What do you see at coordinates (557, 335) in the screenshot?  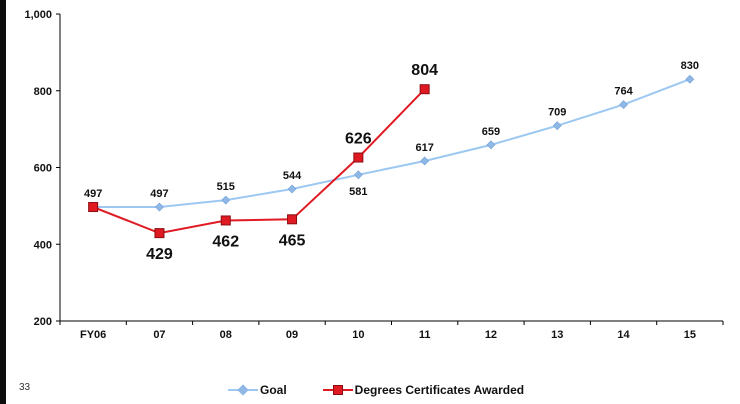 I see `x-tick-label: 13` at bounding box center [557, 335].